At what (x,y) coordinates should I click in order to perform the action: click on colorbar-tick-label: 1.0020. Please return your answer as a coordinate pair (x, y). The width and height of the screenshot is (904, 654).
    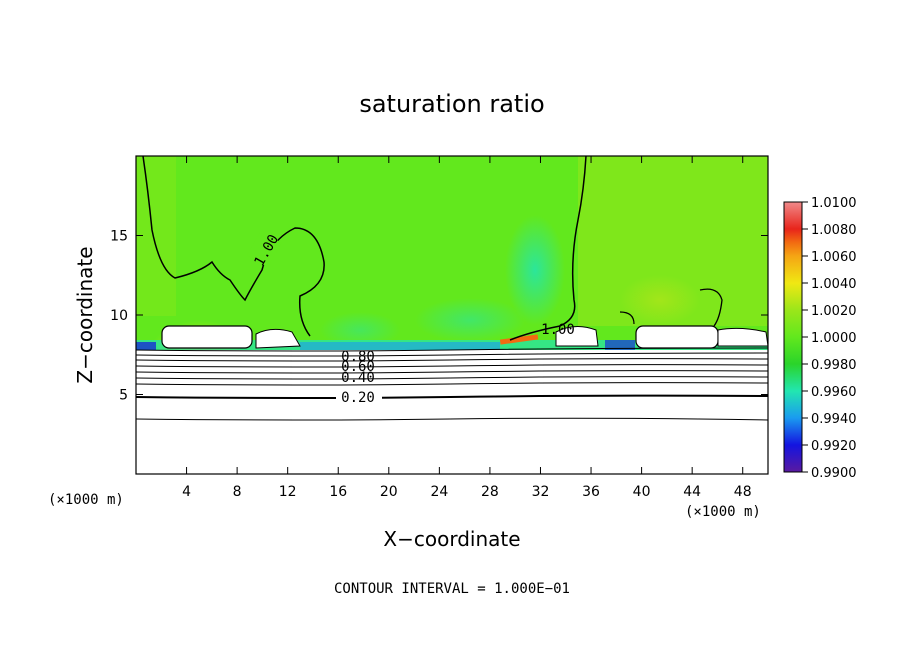
    Looking at the image, I should click on (834, 311).